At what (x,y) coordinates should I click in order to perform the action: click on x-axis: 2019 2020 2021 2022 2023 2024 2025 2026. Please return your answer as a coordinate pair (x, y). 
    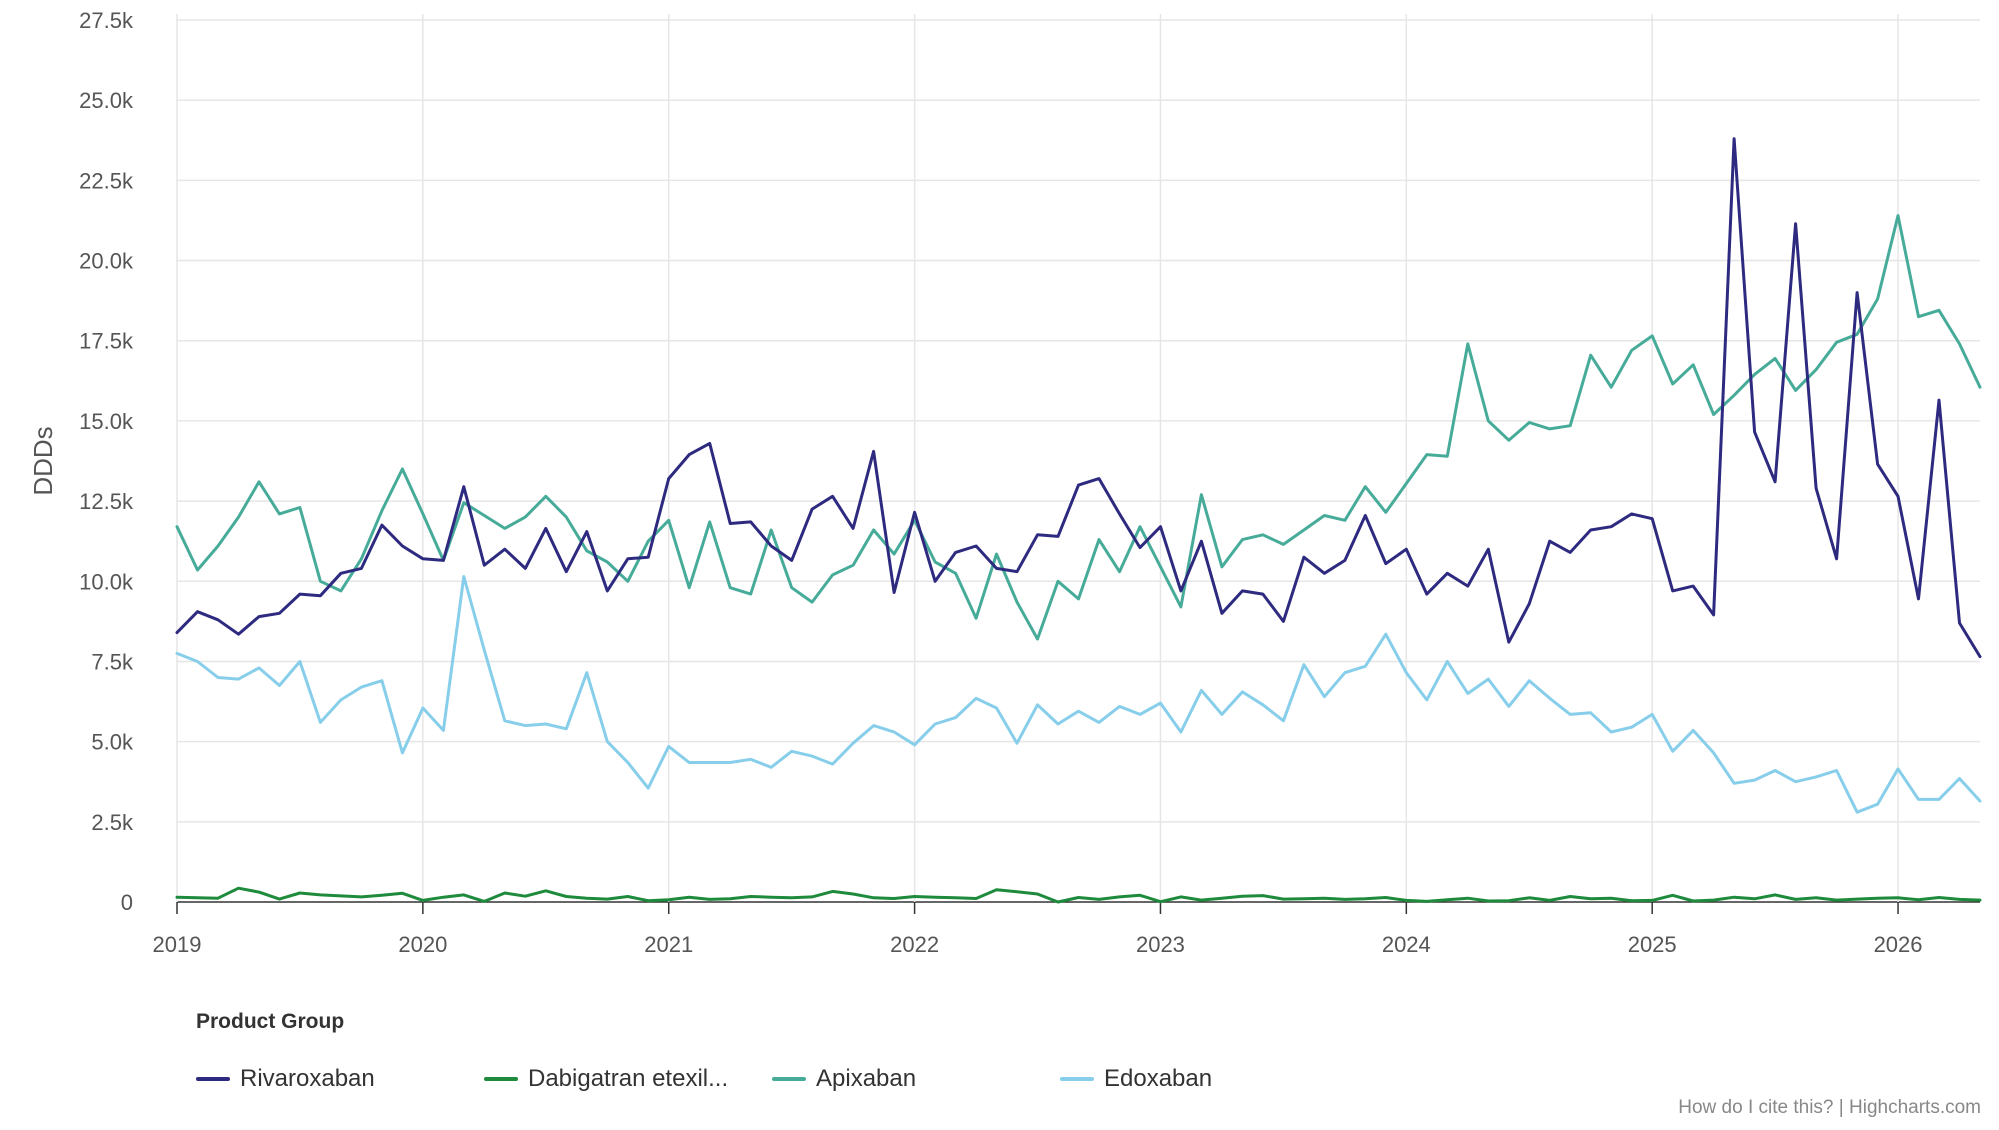
    Looking at the image, I should click on (1038, 929).